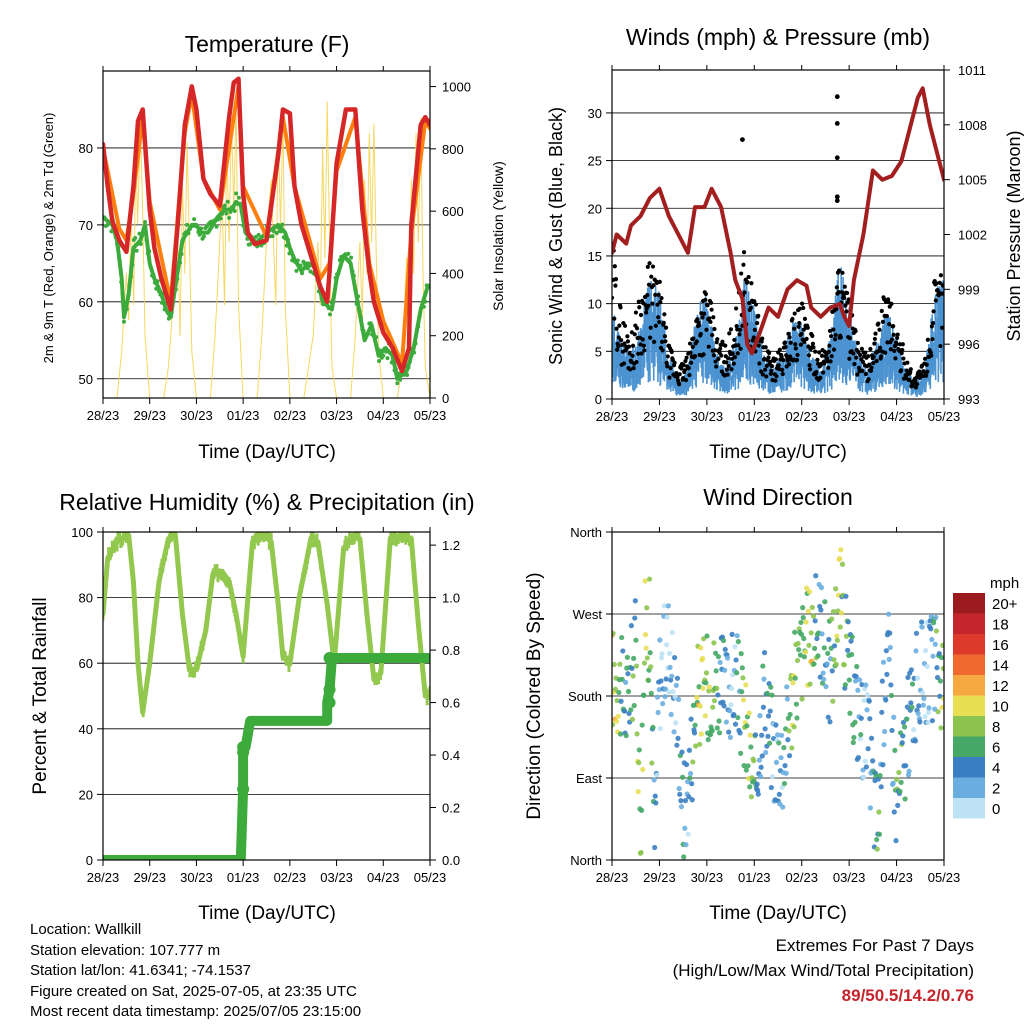 This screenshot has width=1024, height=1024. What do you see at coordinates (89, 860) in the screenshot?
I see `humidity-ytick-label: 0` at bounding box center [89, 860].